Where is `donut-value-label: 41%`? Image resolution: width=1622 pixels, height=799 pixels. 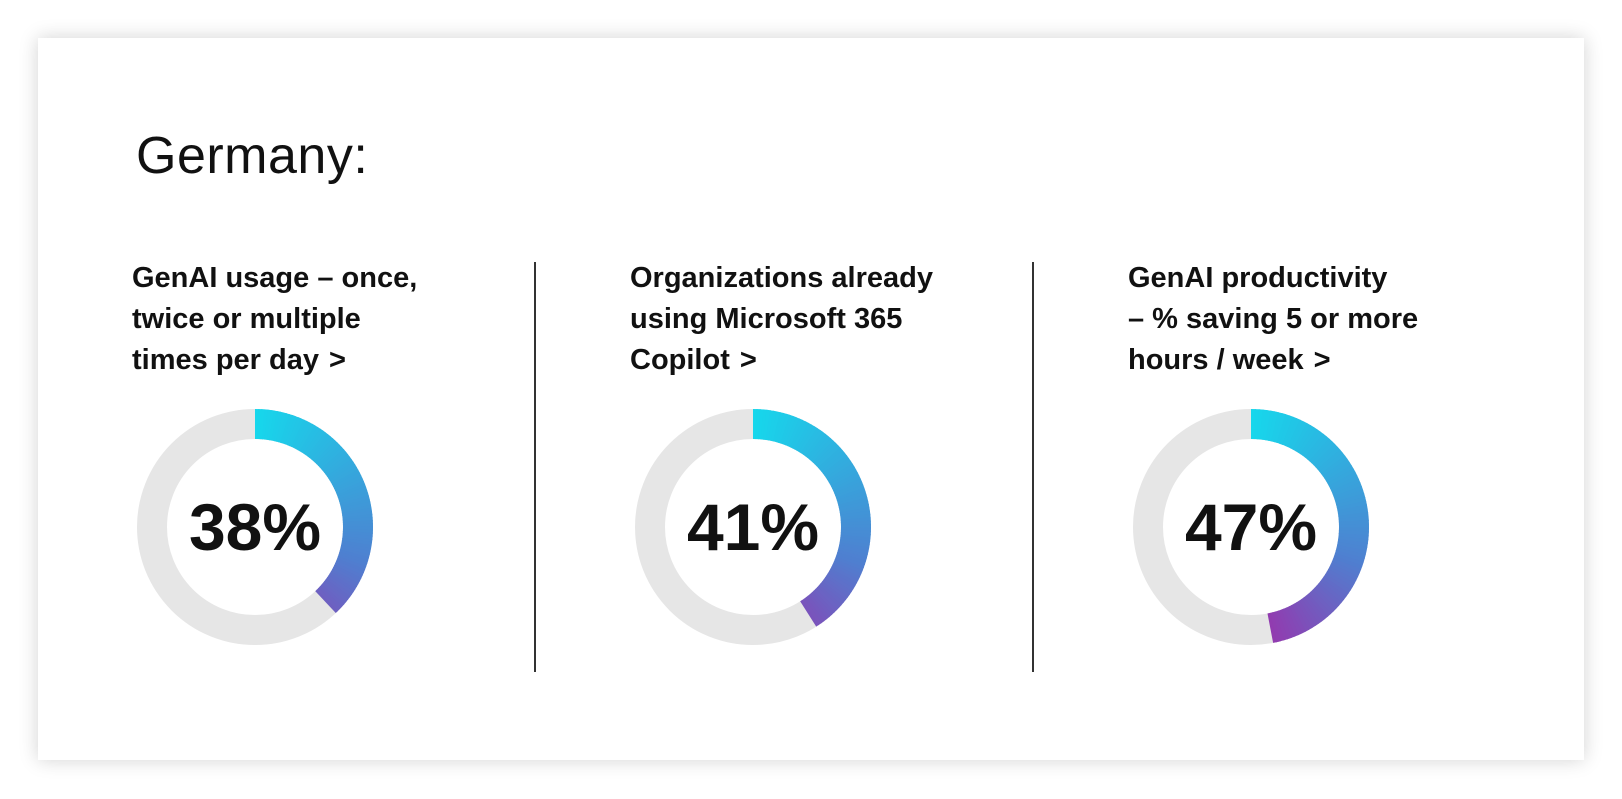 donut-value-label: 41% is located at coordinates (753, 527).